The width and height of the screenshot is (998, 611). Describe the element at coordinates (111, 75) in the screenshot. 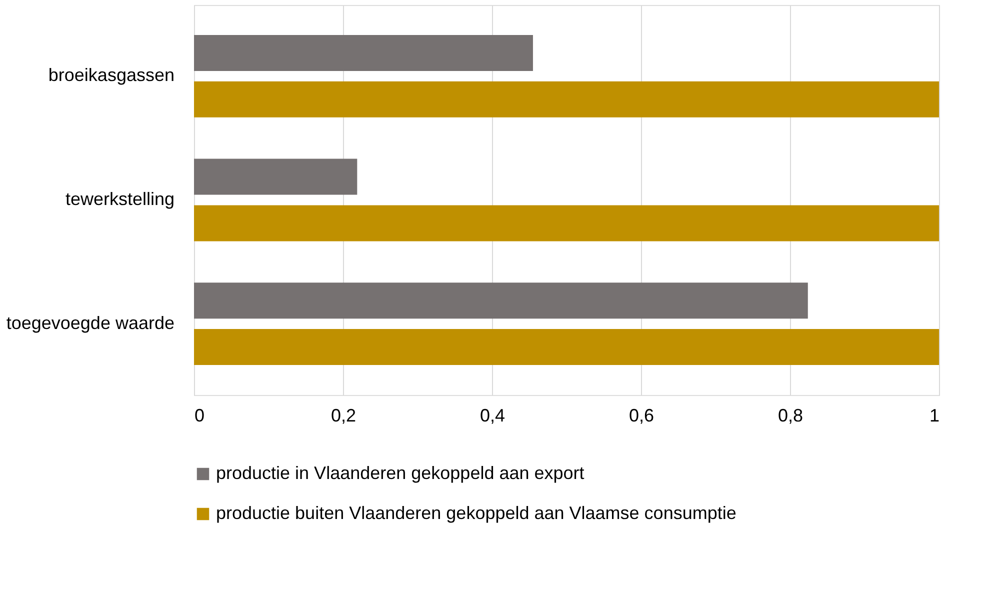

I see `y-tick-label: broeikasgassen` at that location.